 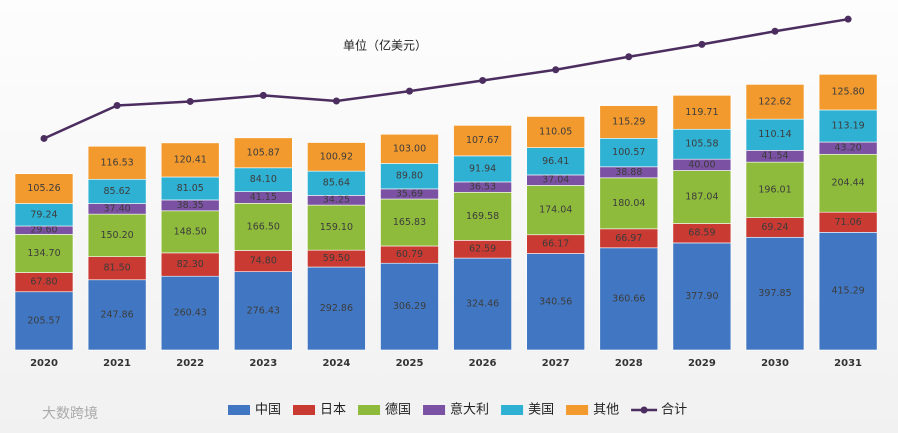 I want to click on data-label: 165.83, so click(x=409, y=222).